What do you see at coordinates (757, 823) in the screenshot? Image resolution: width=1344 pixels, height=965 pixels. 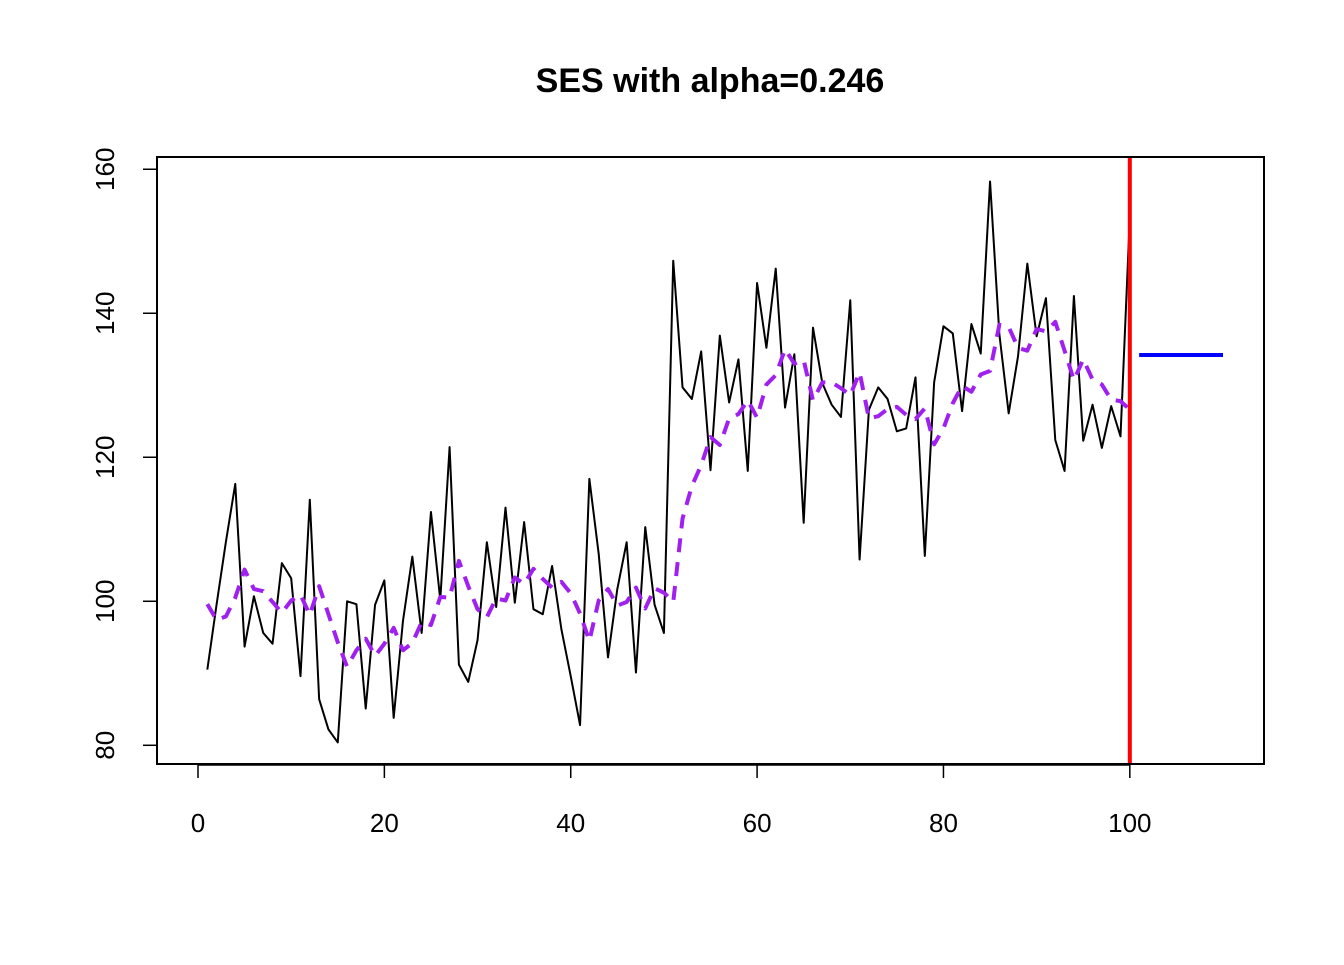 I see `x-tick-label: 60` at bounding box center [757, 823].